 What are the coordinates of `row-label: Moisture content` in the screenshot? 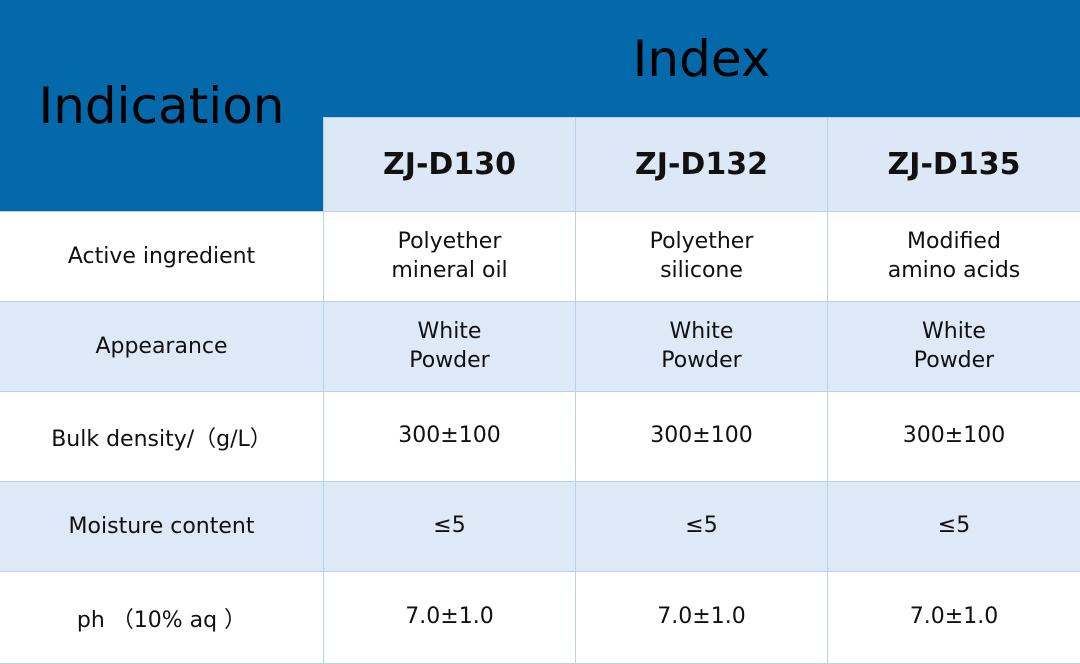 It's located at (161, 526).